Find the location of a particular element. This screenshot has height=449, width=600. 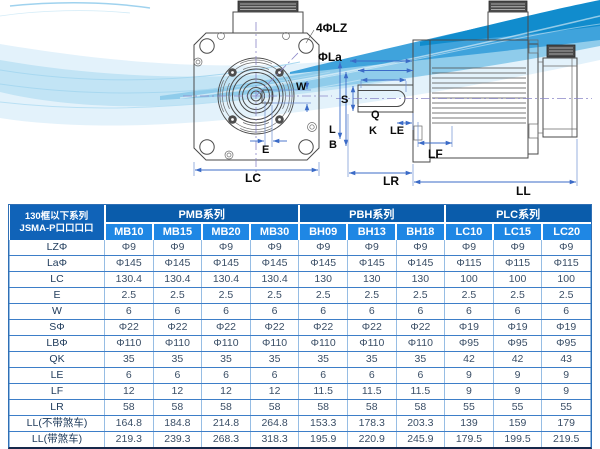

model-header-row: MB10 MB15 MB20 MB30 BH09 BH13 BH18 LC10 LC15 LC20 is located at coordinates (300, 231).